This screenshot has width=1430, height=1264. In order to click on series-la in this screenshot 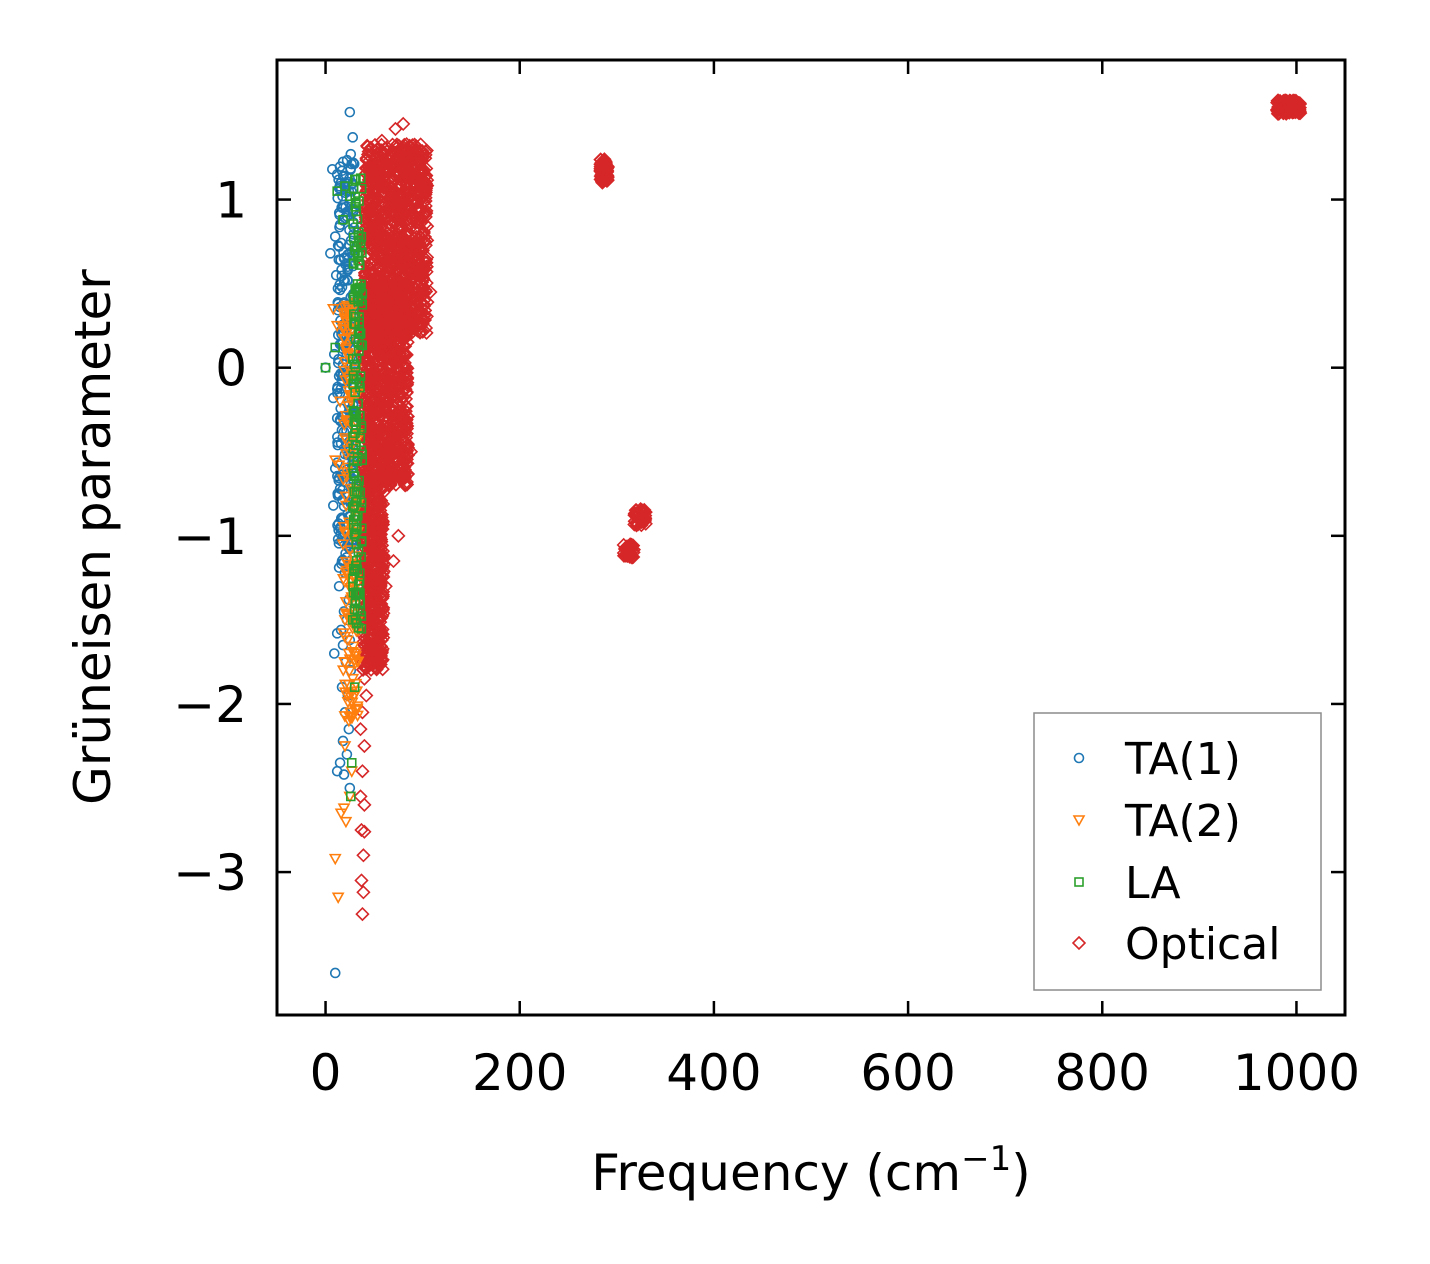, I will do `click(344, 487)`.